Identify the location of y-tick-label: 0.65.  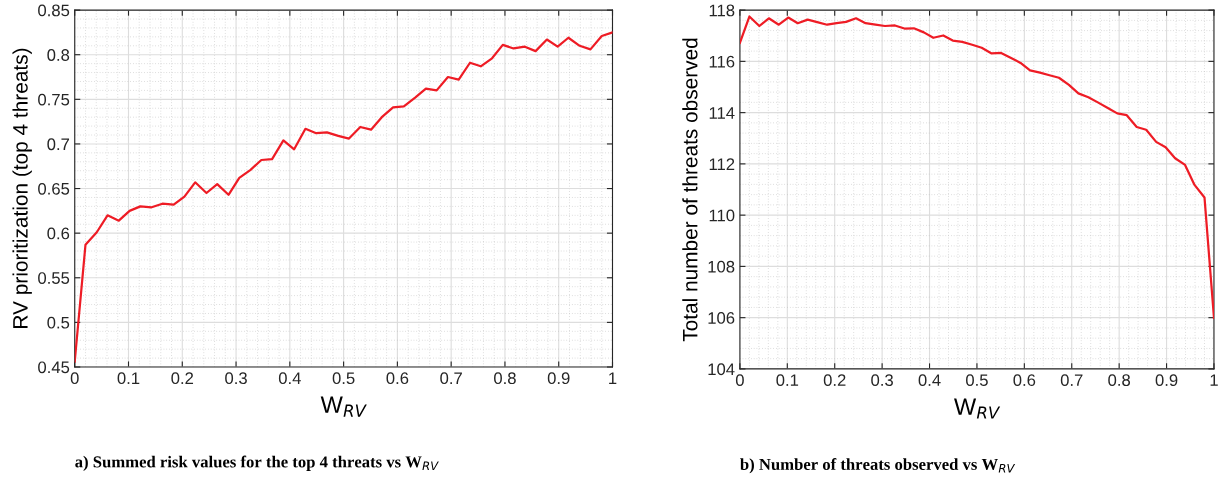
(54, 188).